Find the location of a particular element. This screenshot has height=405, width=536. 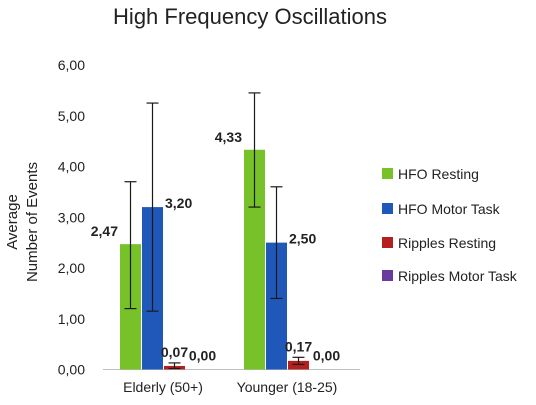

y-tick-label: 2,00 is located at coordinates (71, 268).